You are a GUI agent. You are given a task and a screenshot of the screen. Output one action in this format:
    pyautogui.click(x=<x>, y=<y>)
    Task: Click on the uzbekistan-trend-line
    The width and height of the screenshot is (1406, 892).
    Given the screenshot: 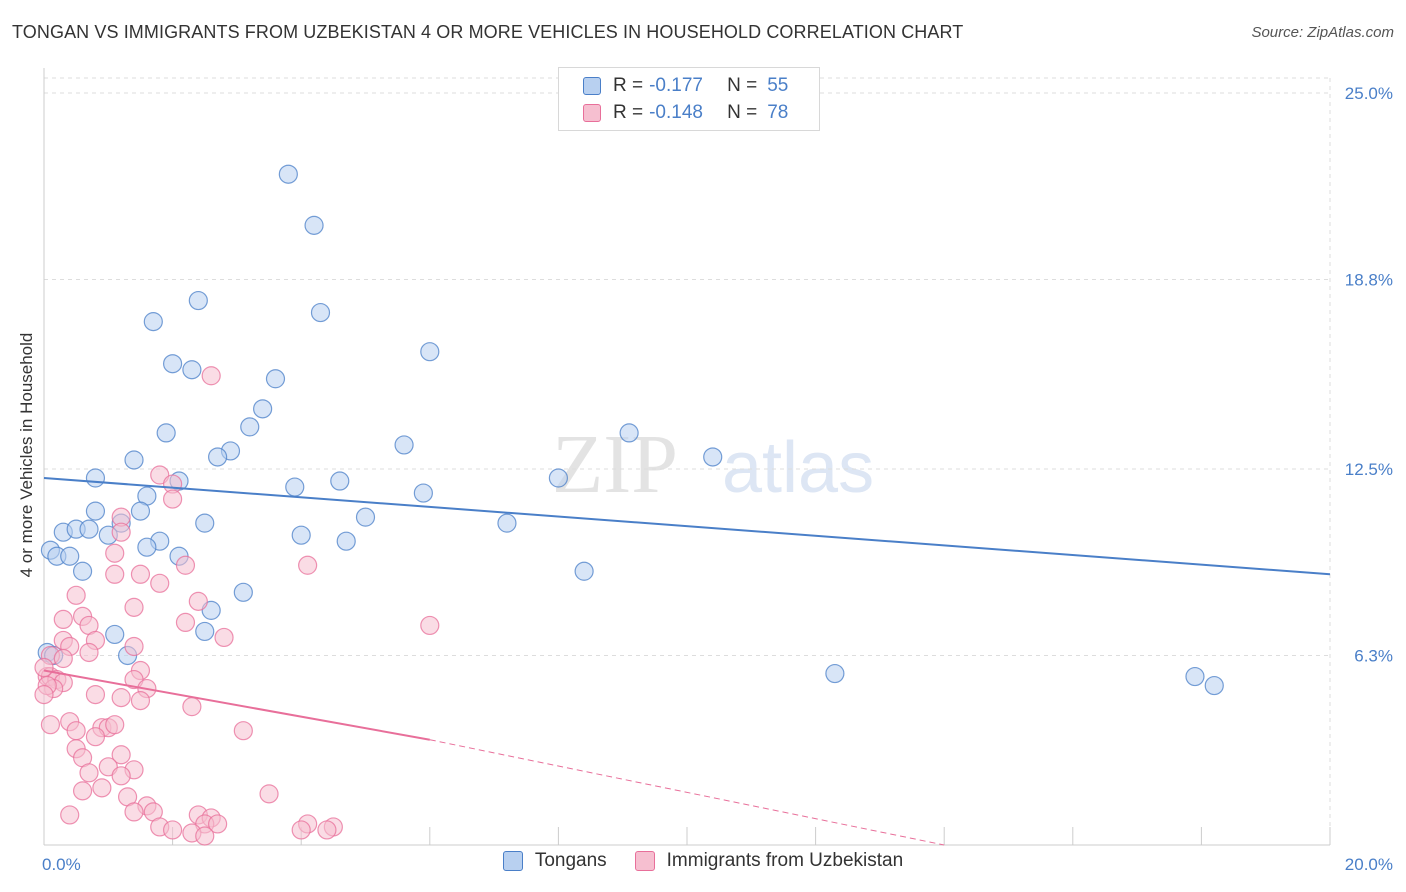 What is the action you would take?
    pyautogui.click(x=236, y=705)
    